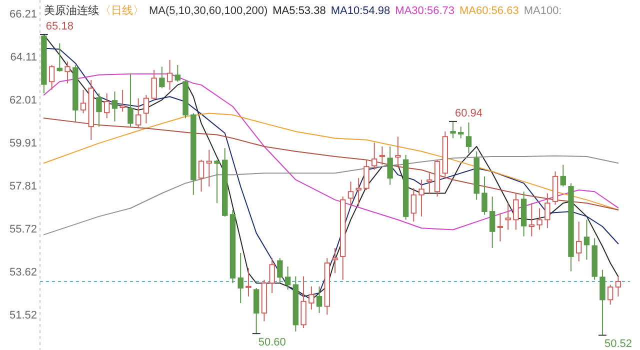  I want to click on text: MA30:56.73, so click(424, 11).